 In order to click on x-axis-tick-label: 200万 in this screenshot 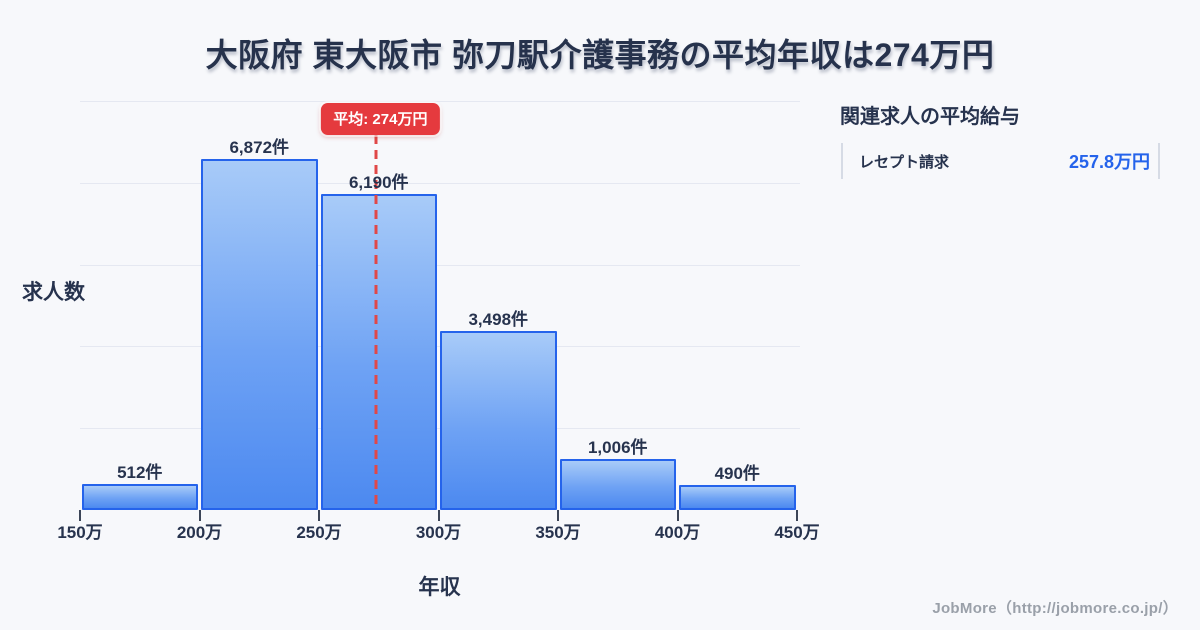, I will do `click(199, 532)`.